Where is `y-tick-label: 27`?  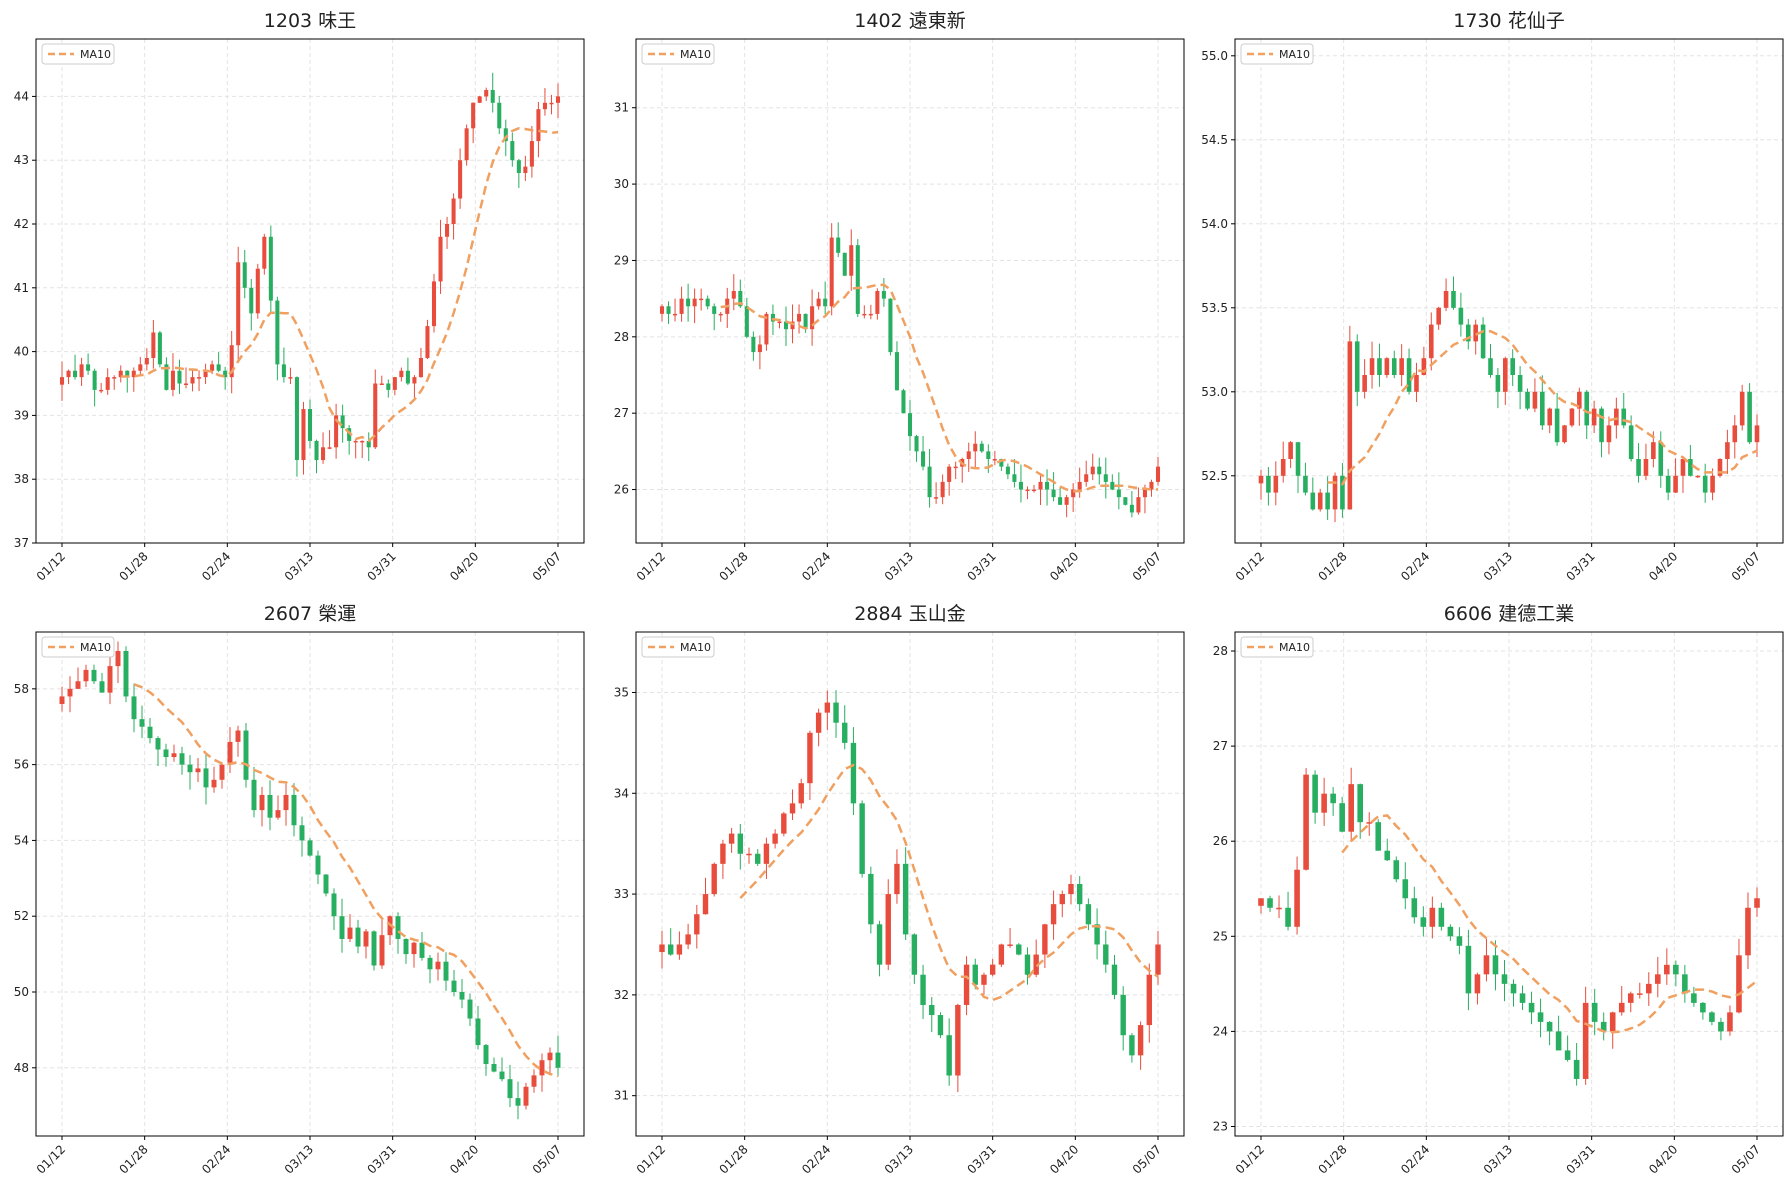
y-tick-label: 27 is located at coordinates (1220, 746).